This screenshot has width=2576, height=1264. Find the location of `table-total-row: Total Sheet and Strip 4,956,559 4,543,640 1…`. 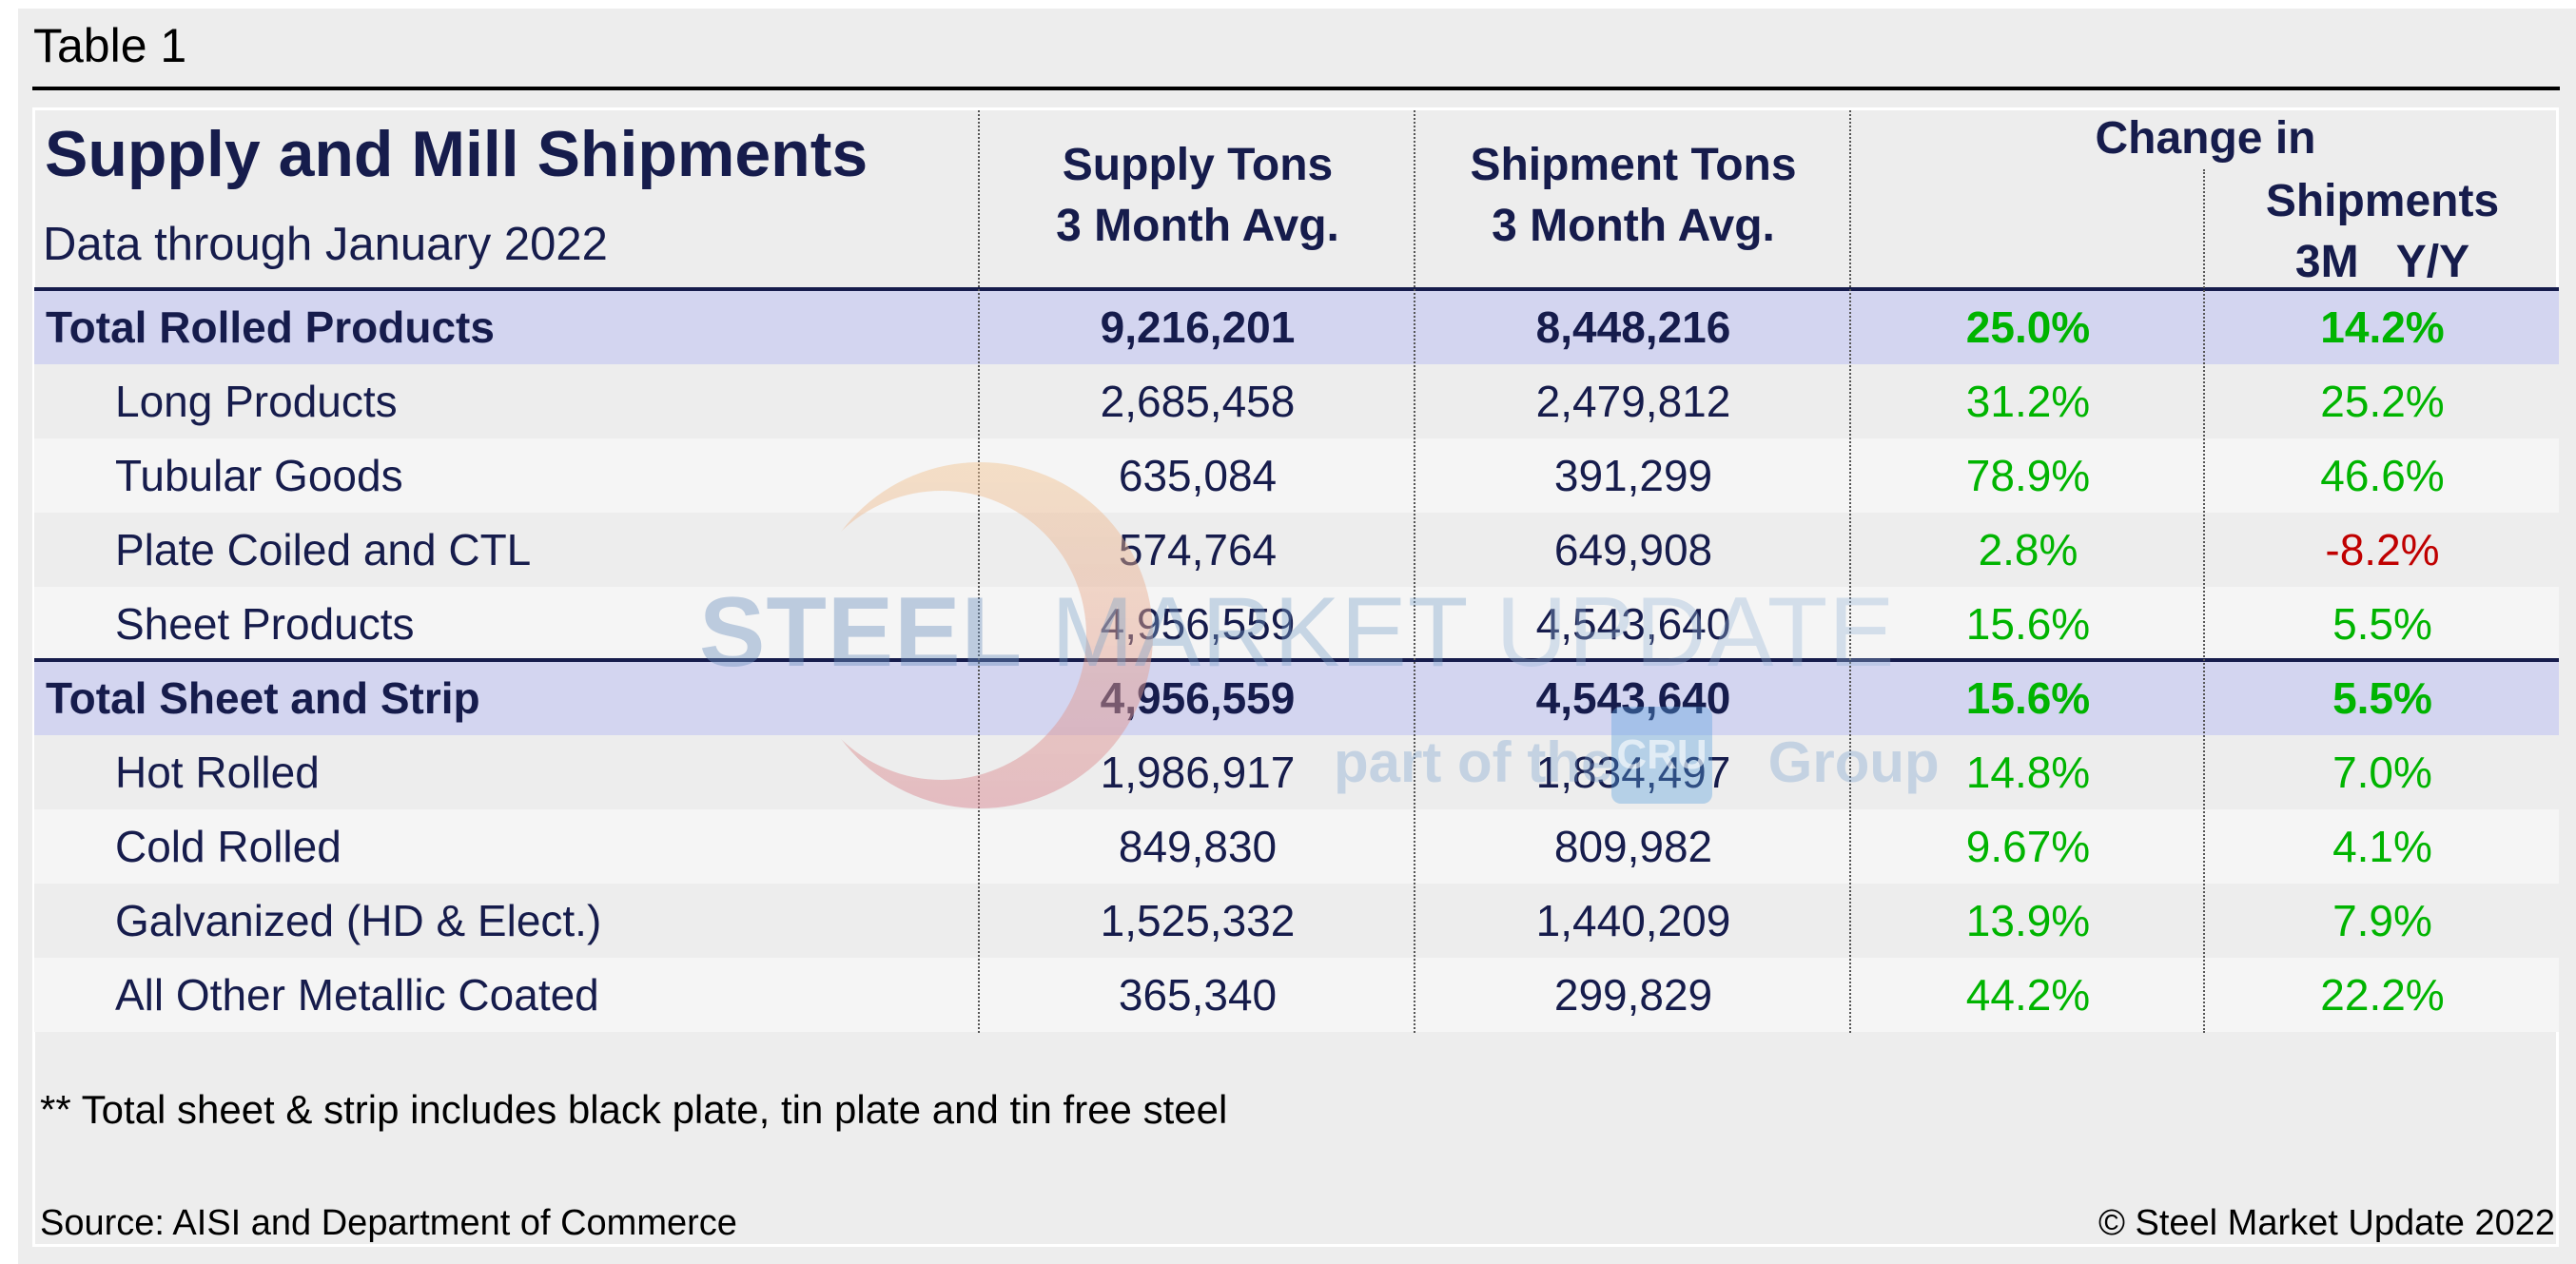

table-total-row: Total Sheet and Strip 4,956,559 4,543,640 1… is located at coordinates (1296, 698).